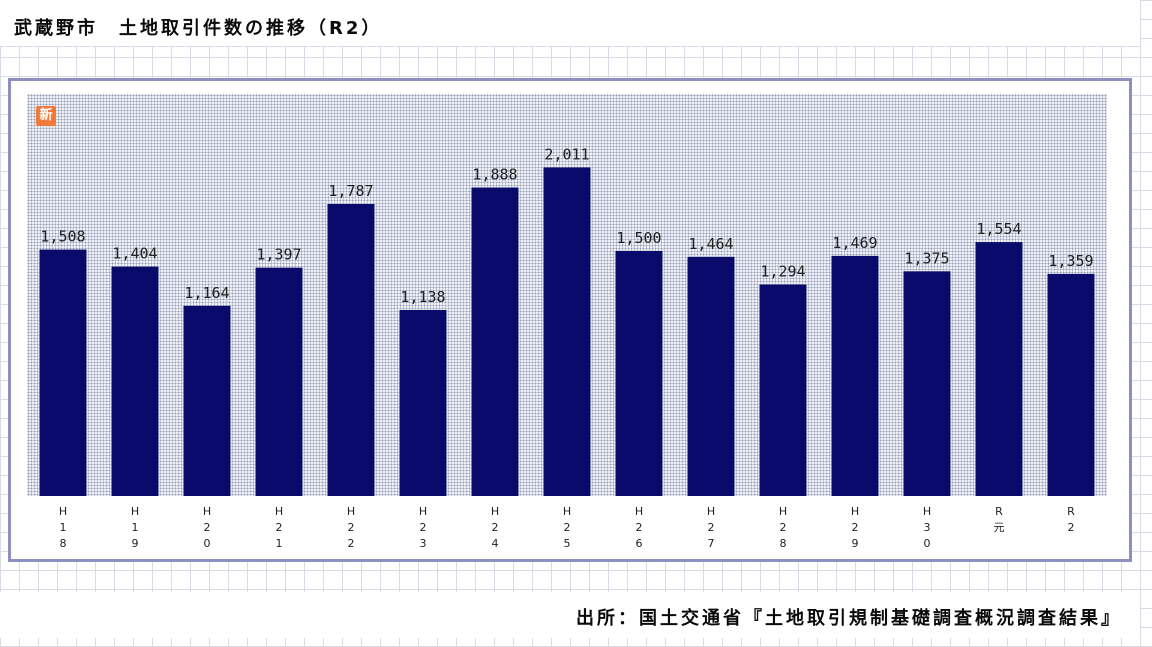 The image size is (1152, 647). Describe the element at coordinates (782, 272) in the screenshot. I see `data-label-H28: 1,294` at that location.